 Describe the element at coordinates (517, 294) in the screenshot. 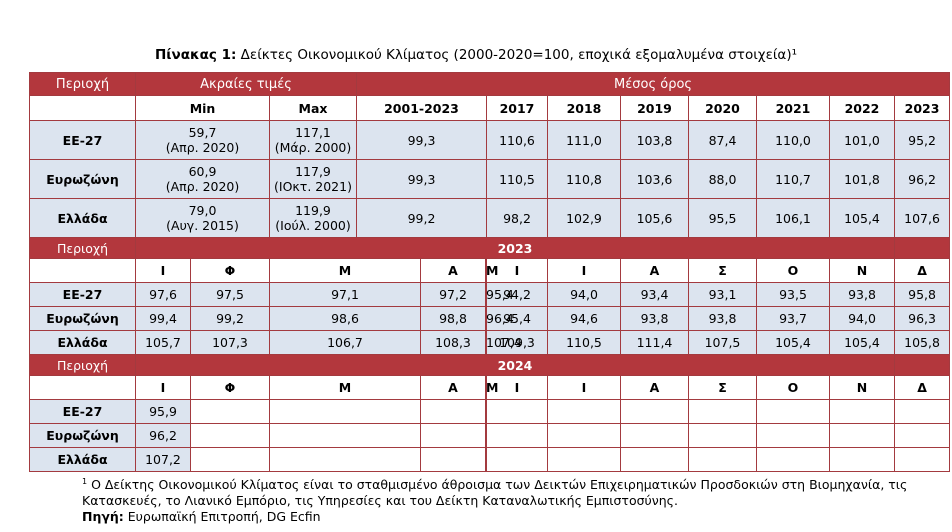

I see `value-cell: 94,2` at that location.